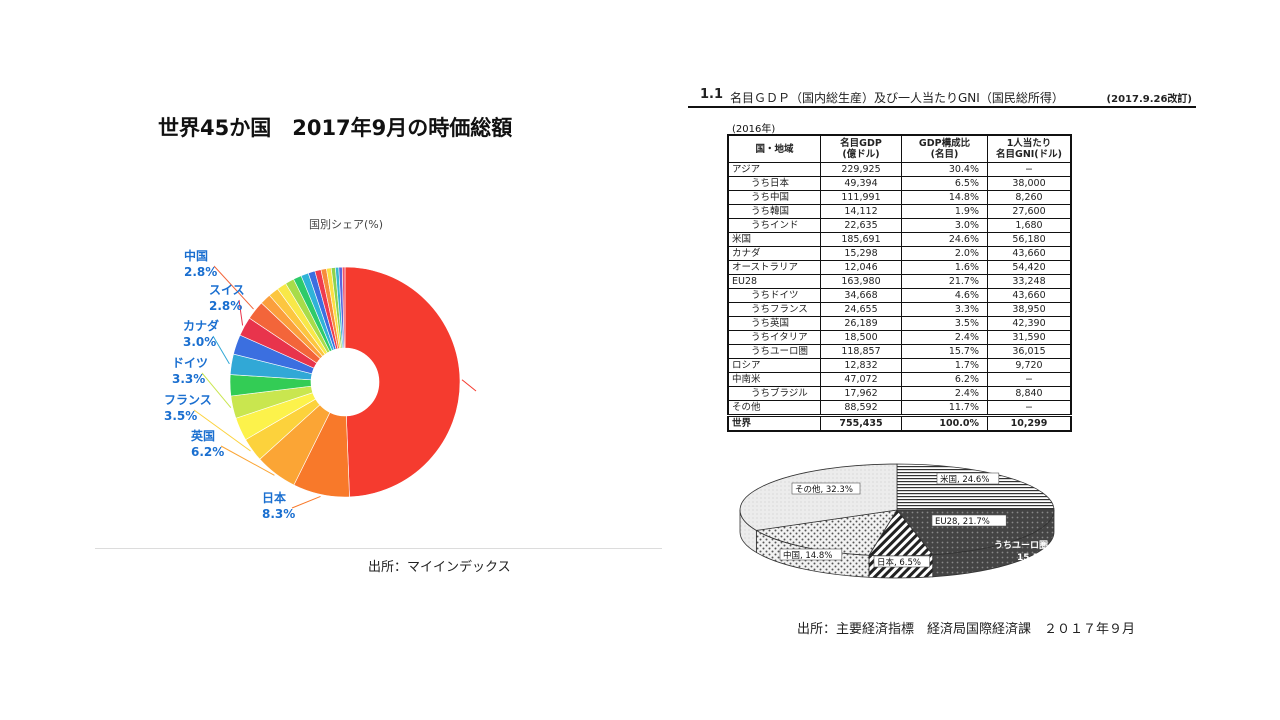  What do you see at coordinates (207, 452) in the screenshot?
I see `donut-value-label: 6.2%` at bounding box center [207, 452].